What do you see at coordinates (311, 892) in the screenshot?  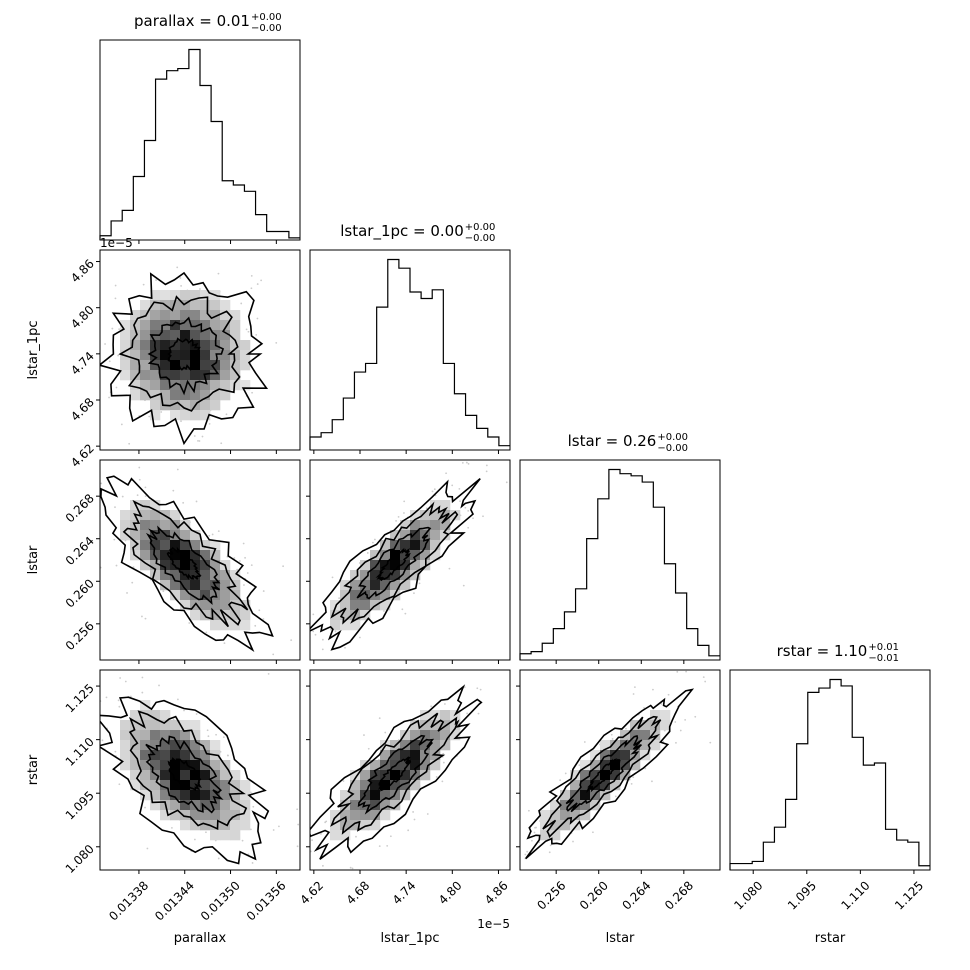 I see `x-tick-label: 4.62` at bounding box center [311, 892].